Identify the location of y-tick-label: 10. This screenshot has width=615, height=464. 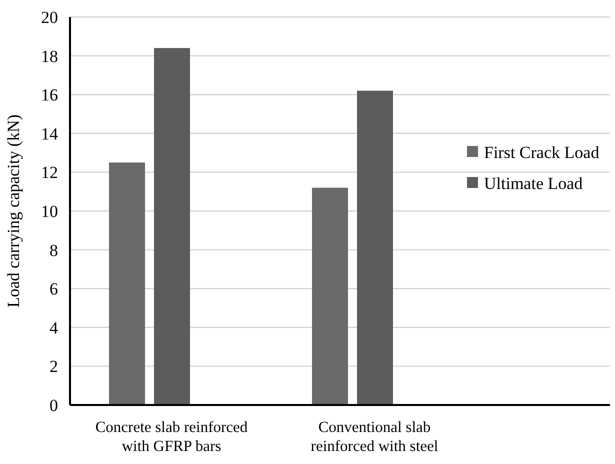
(49, 211).